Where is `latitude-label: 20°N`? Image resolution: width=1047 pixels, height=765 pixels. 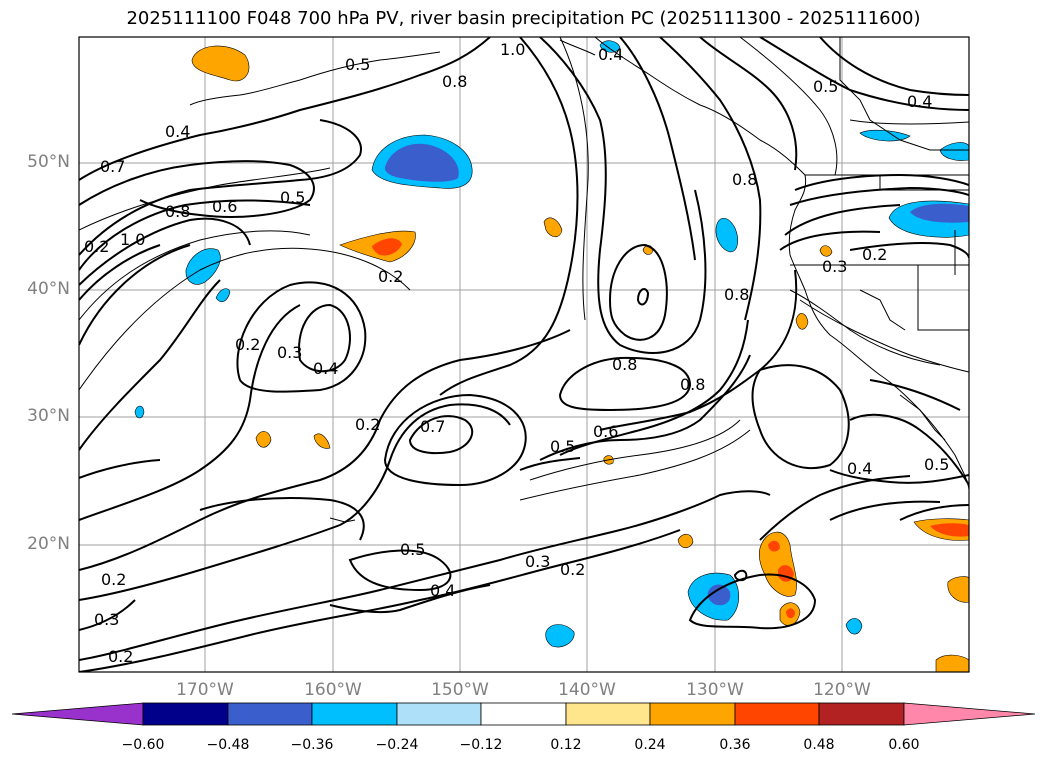 latitude-label: 20°N is located at coordinates (48, 544).